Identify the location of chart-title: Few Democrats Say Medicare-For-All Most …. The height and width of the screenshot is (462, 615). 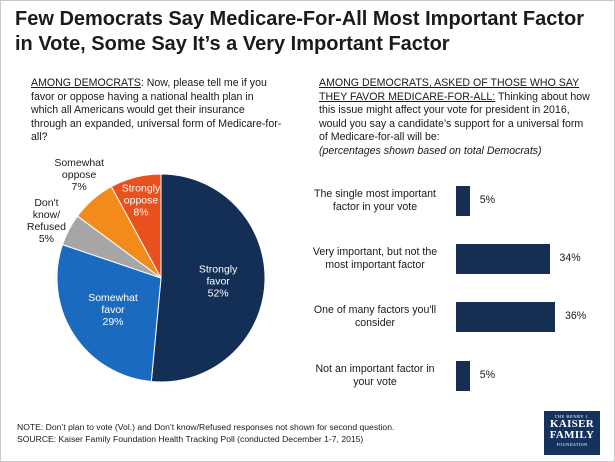
(300, 31).